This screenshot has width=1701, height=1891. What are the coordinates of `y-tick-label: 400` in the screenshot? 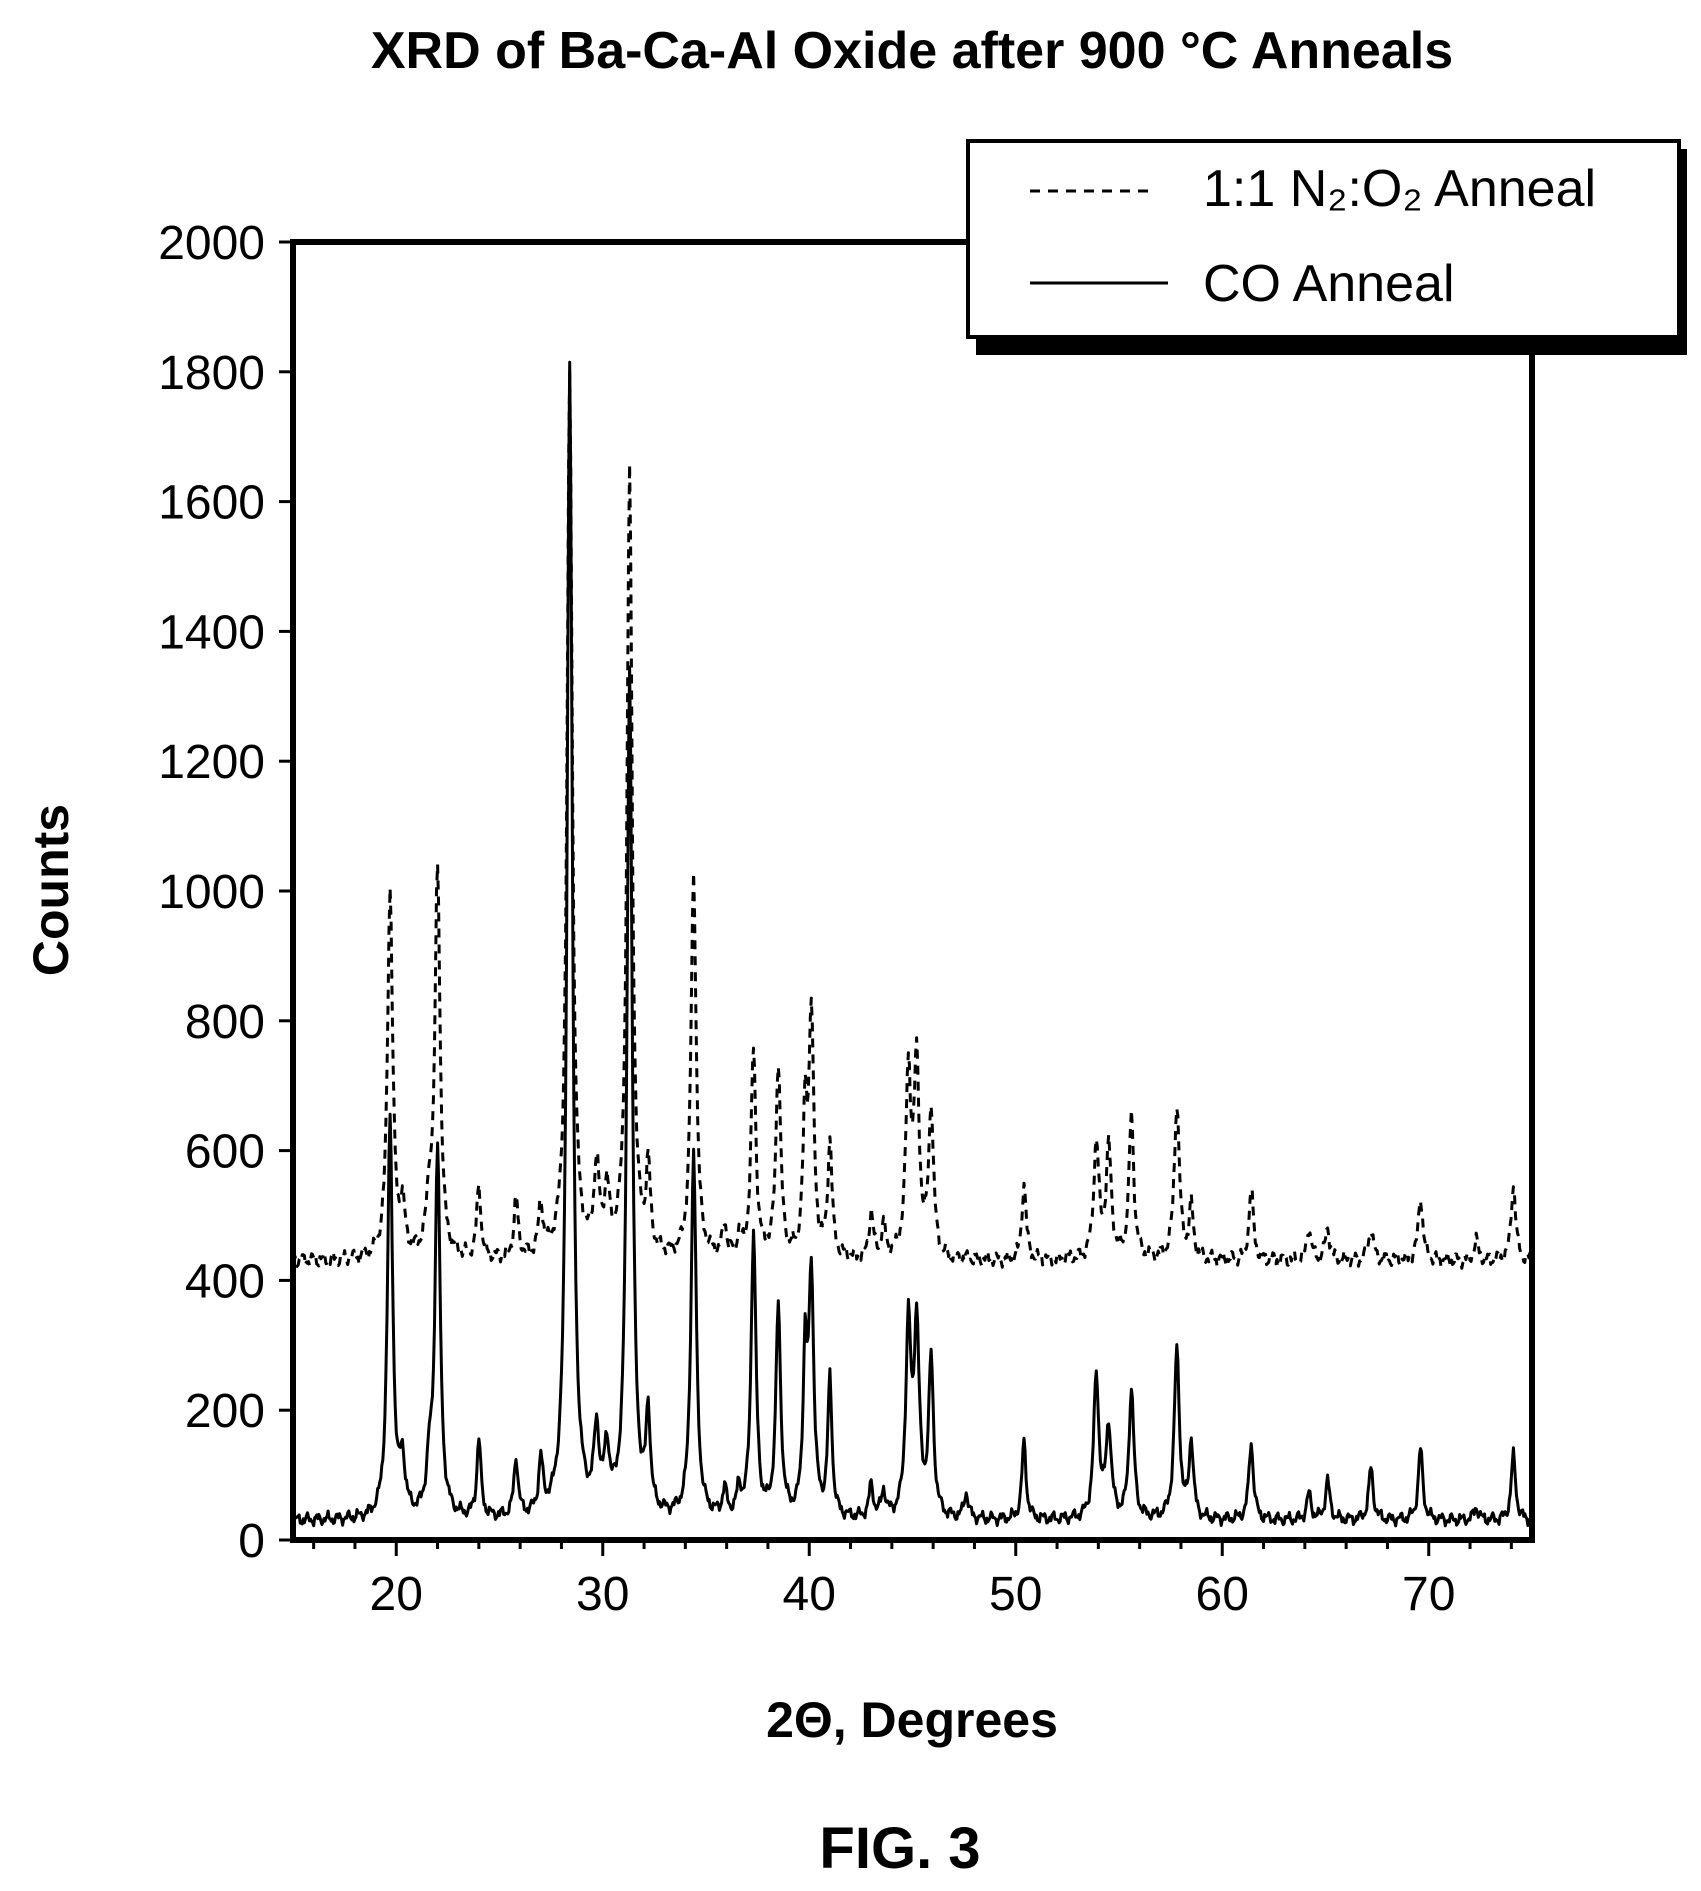 It's located at (225, 1281).